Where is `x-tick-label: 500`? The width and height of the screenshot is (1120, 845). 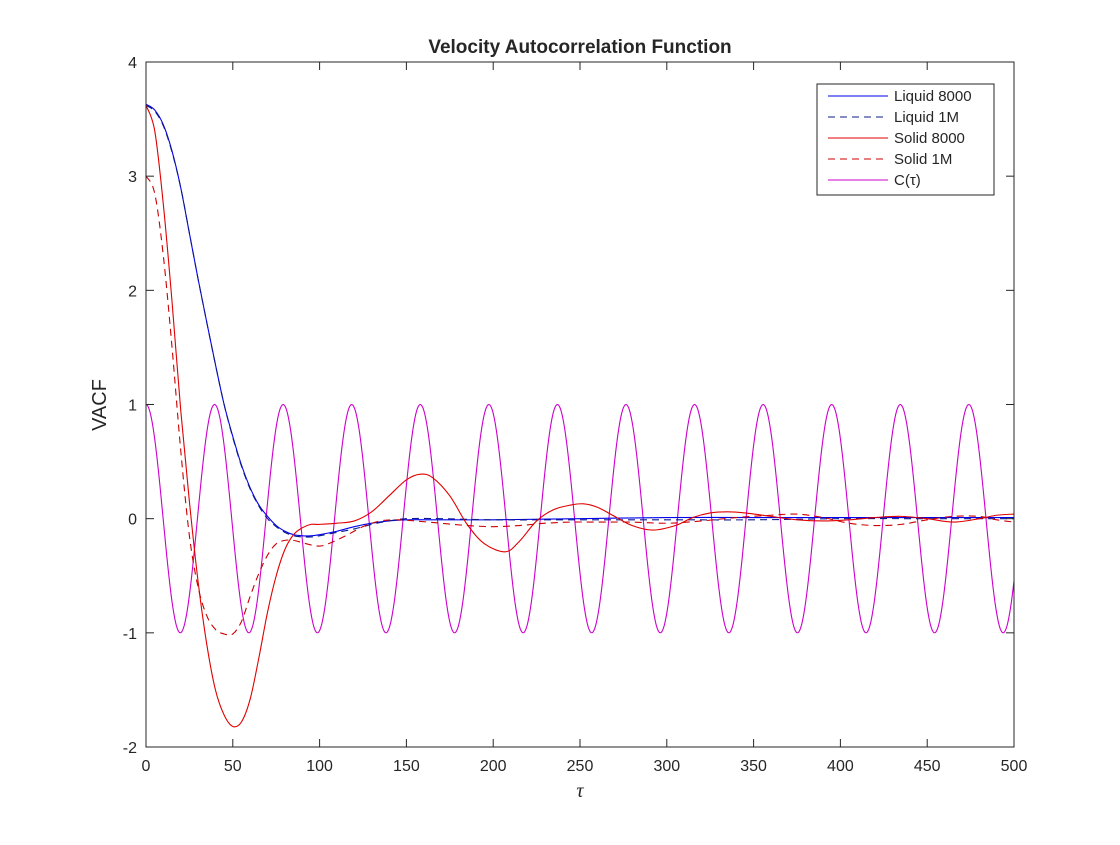 x-tick-label: 500 is located at coordinates (1014, 766).